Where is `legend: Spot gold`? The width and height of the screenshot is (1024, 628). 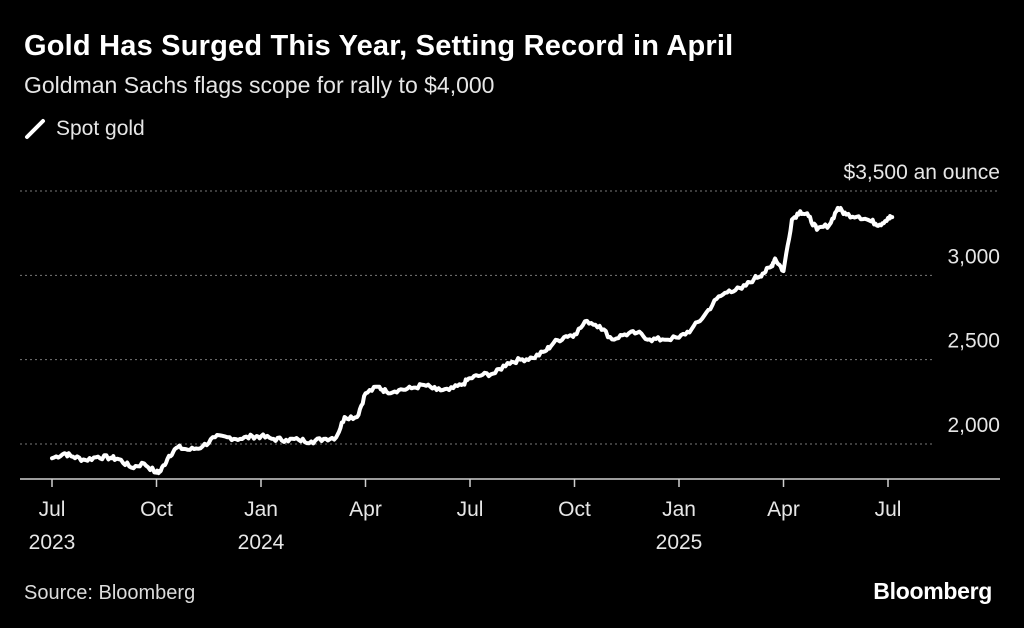
legend: Spot gold is located at coordinates (84, 129).